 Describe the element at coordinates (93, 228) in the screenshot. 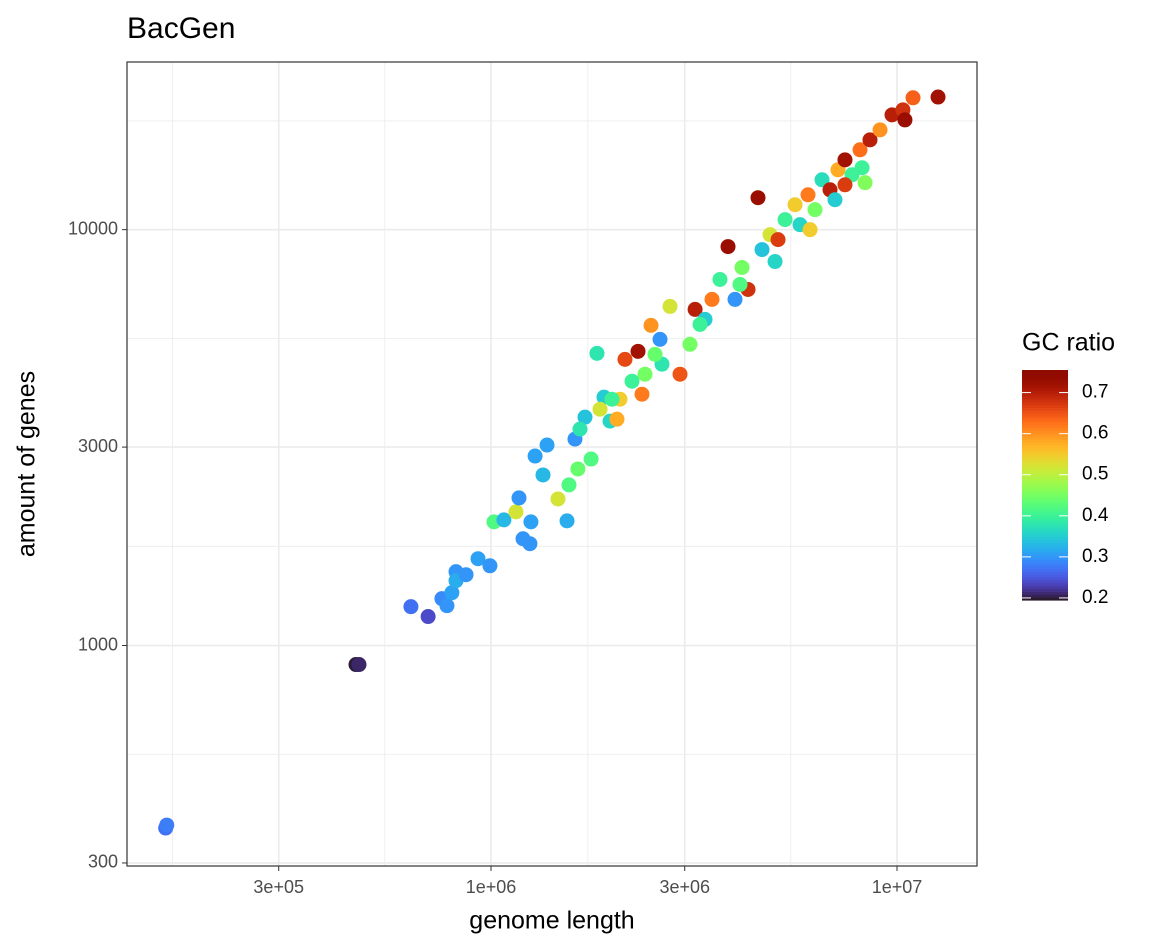

I see `y-tick-label: 10000` at that location.